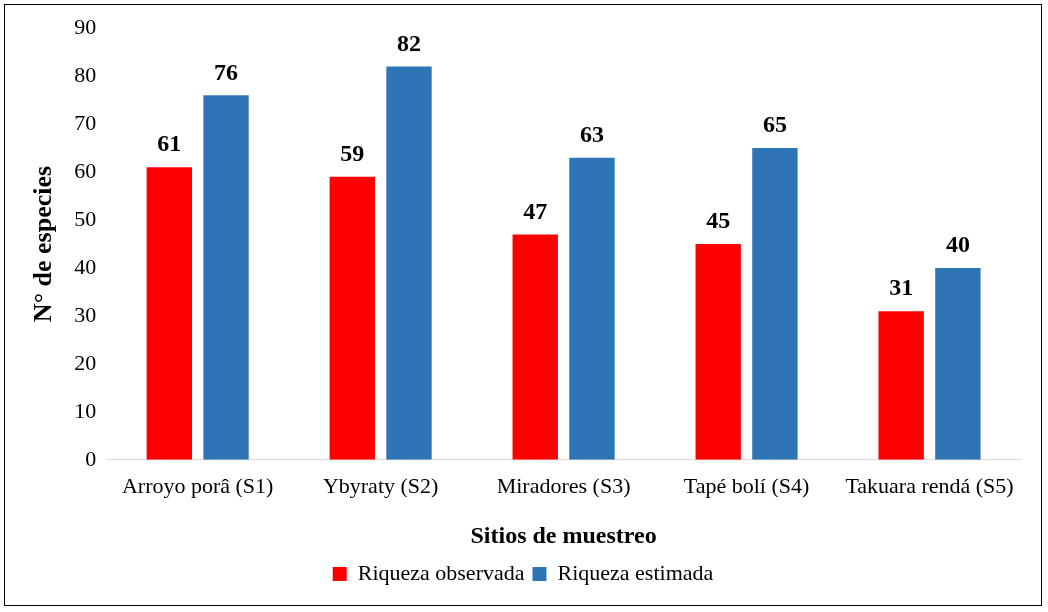 The height and width of the screenshot is (612, 1048). I want to click on y-tick-label: 90, so click(85, 26).